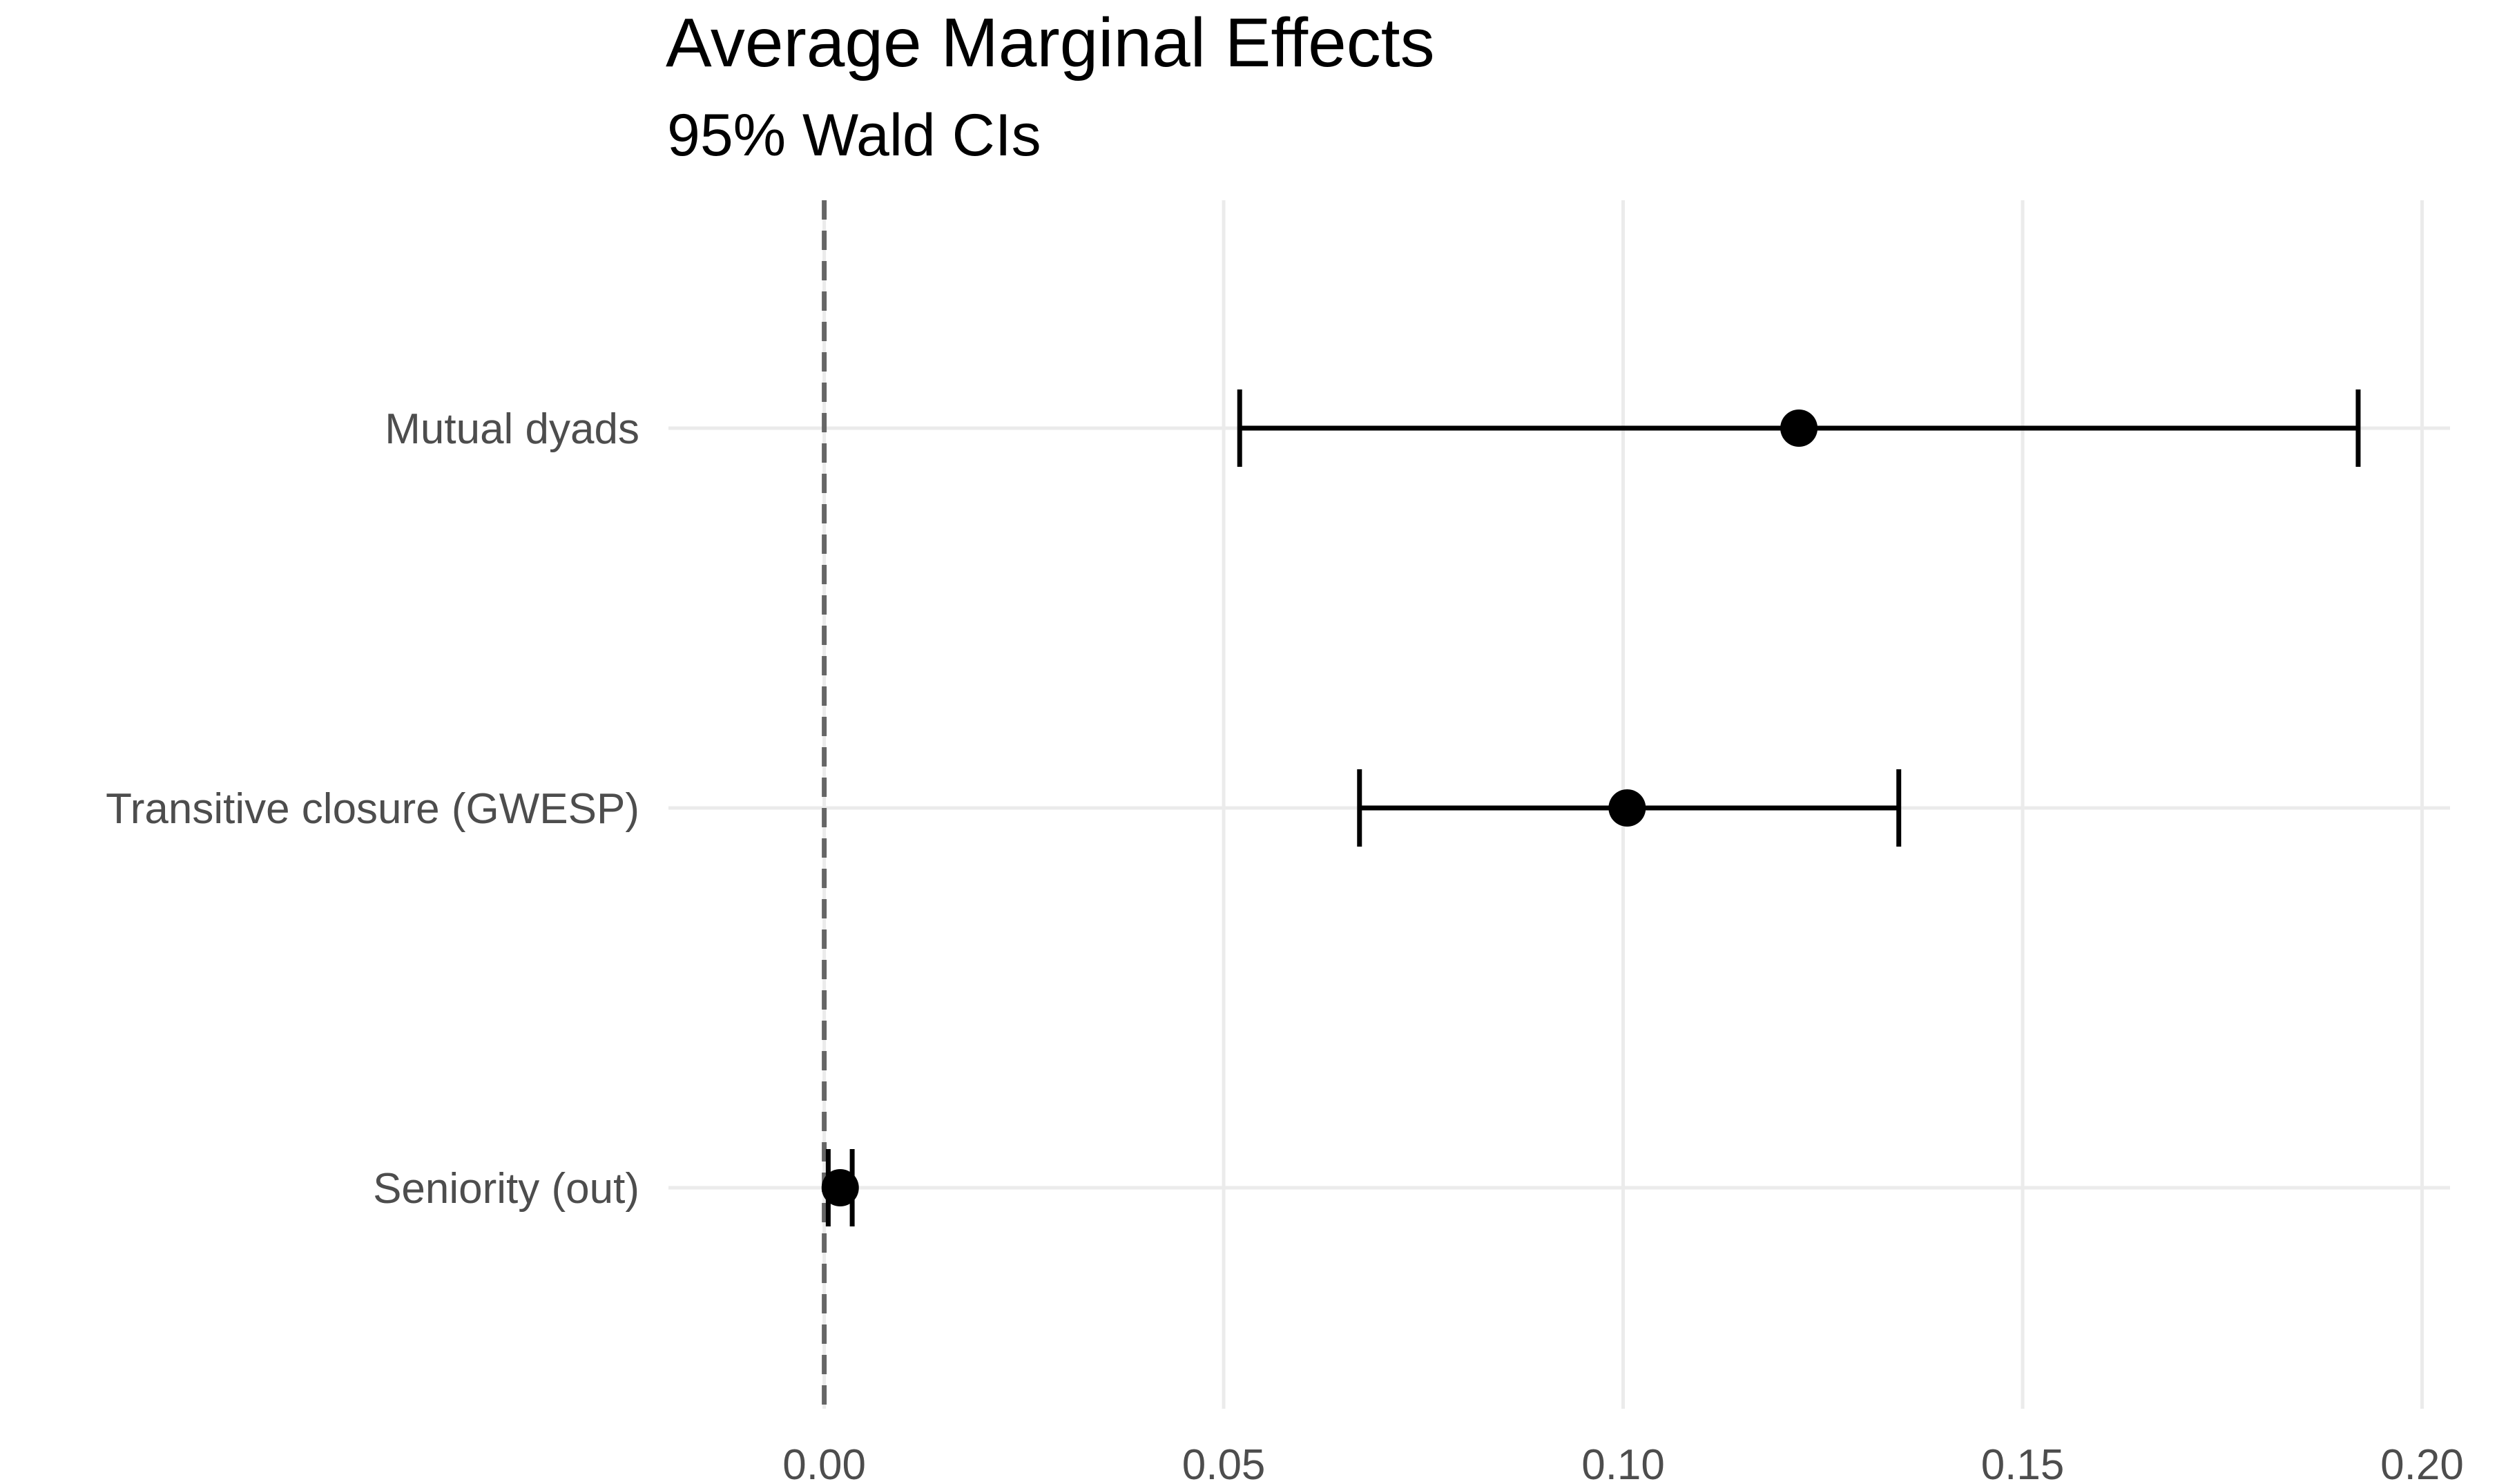  Describe the element at coordinates (512, 429) in the screenshot. I see `y-category-label: Mutual dyads` at that location.